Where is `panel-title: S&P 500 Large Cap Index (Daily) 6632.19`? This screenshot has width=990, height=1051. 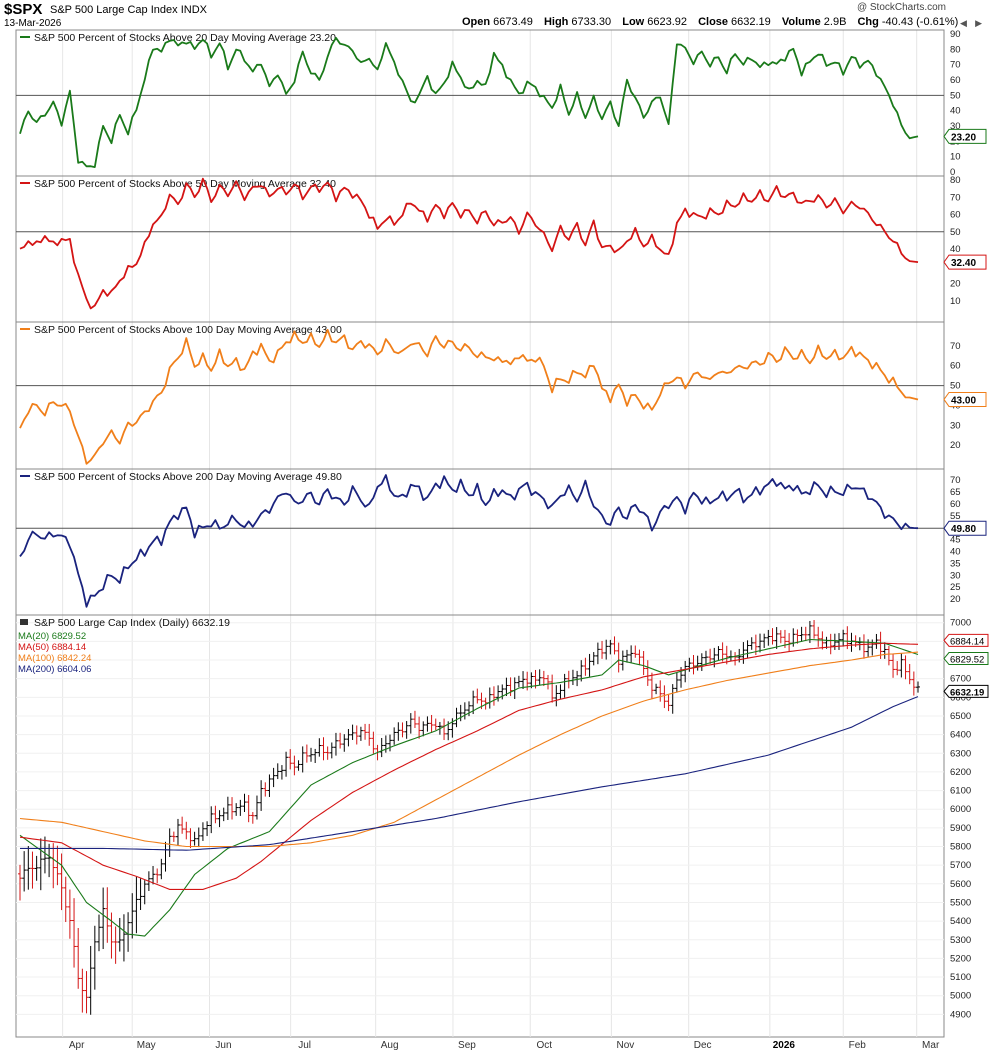
panel-title: S&P 500 Large Cap Index (Daily) 6632.19 is located at coordinates (132, 623).